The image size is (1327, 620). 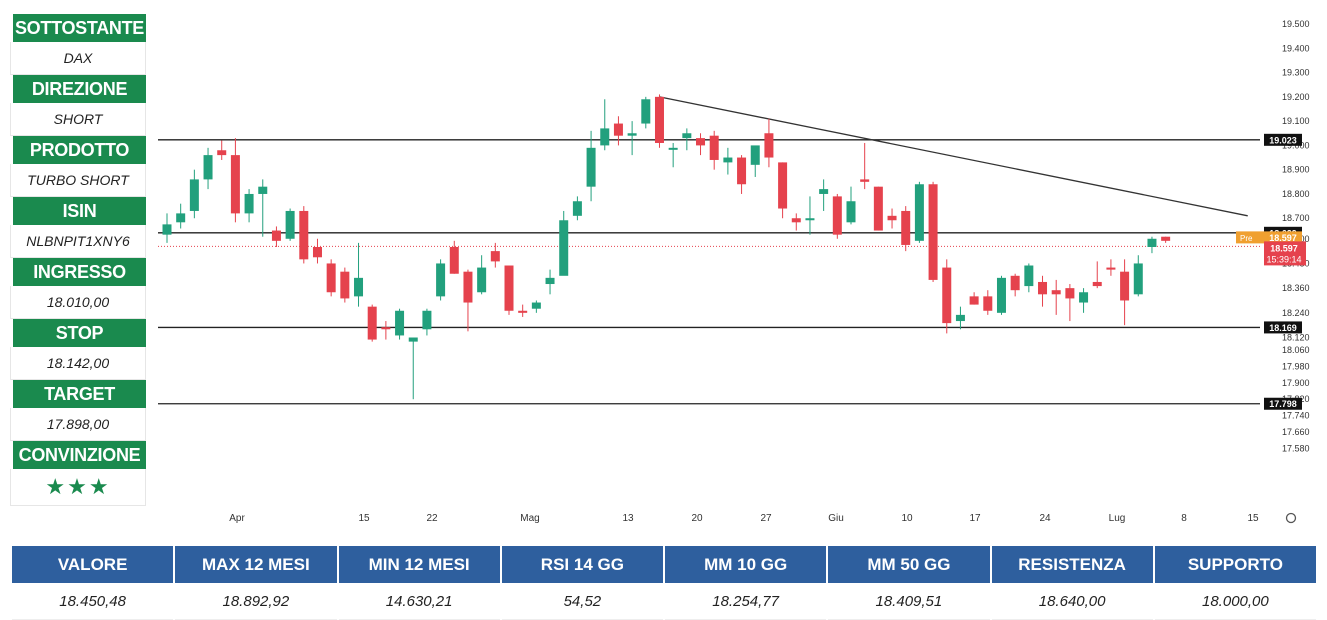 I want to click on level-tag-label: 19.023, so click(x=1283, y=140).